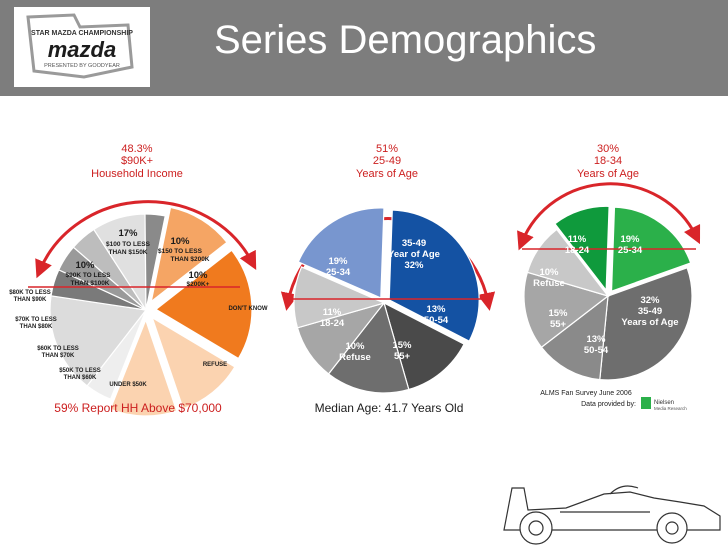 This screenshot has width=728, height=546. Describe the element at coordinates (193, 363) in the screenshot. I see `slice-150-200k` at that location.